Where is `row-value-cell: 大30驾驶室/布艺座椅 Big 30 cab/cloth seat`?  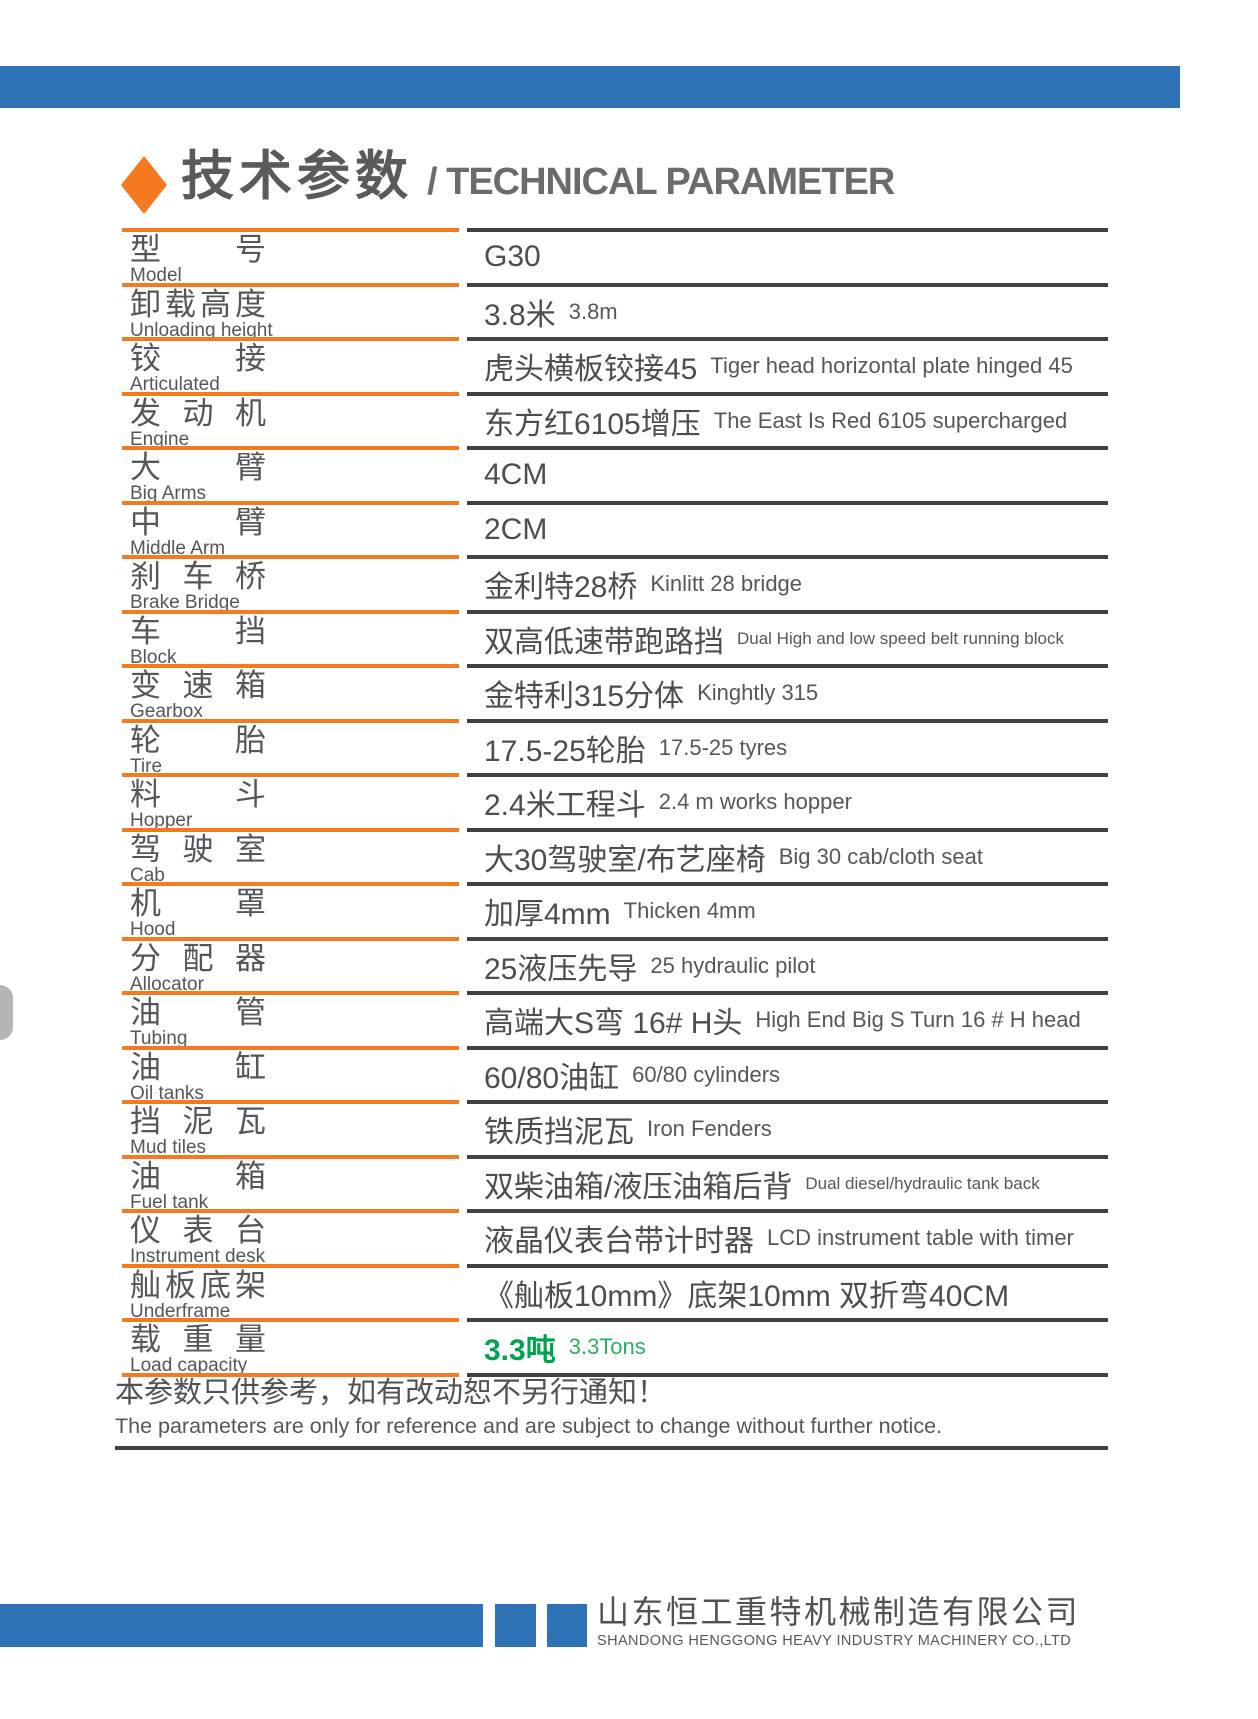 row-value-cell: 大30驾驶室/布艺座椅 Big 30 cab/cloth seat is located at coordinates (787, 855).